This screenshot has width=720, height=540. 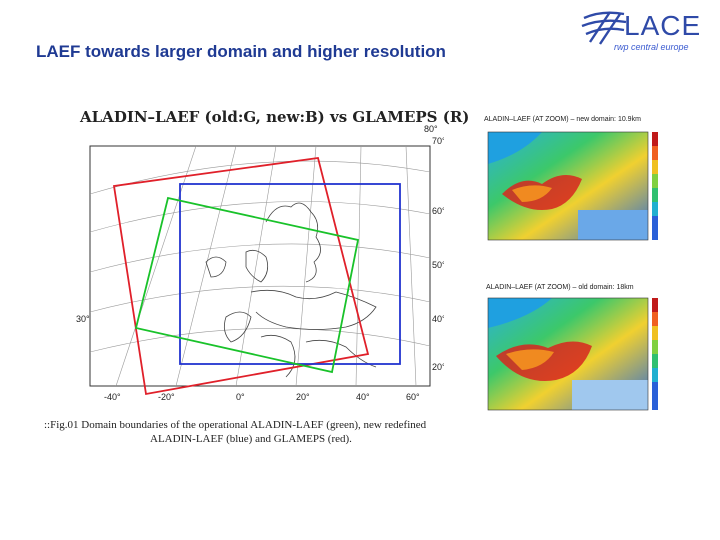 I want to click on lon-label-m20: -20°, so click(x=166, y=397).